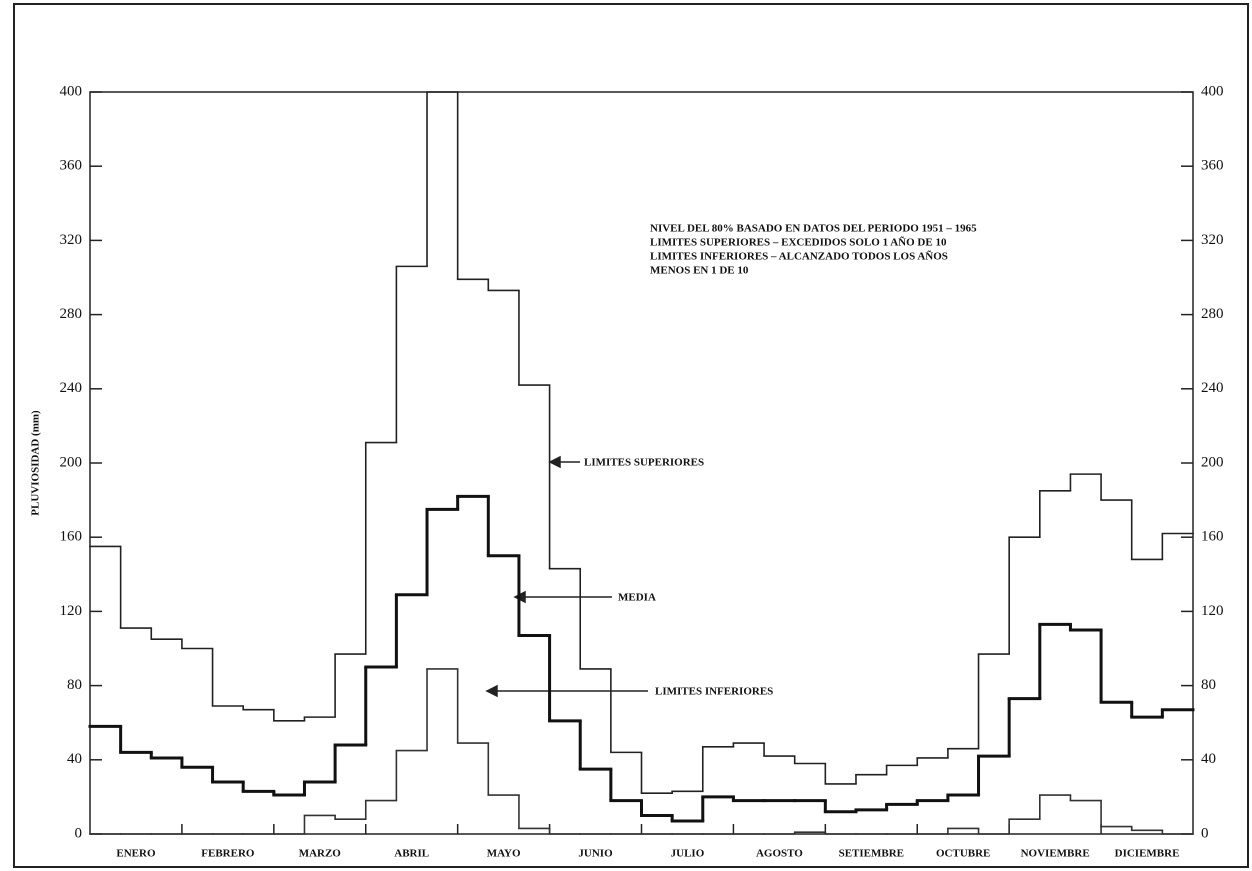  Describe the element at coordinates (71, 240) in the screenshot. I see `y-tick-label: 320` at that location.